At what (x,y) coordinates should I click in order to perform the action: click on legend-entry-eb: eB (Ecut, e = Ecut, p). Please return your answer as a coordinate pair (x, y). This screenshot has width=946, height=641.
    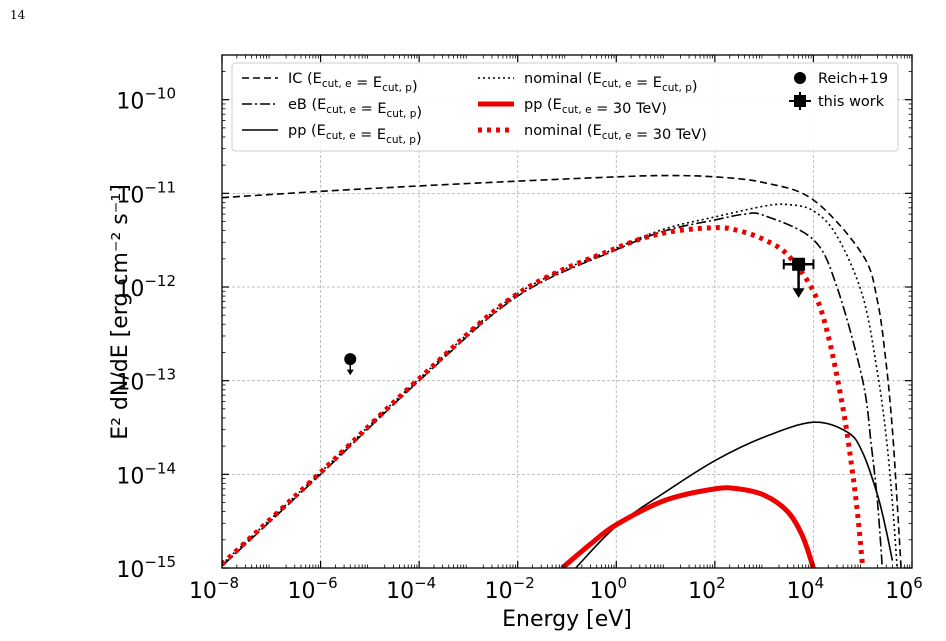
    Looking at the image, I should click on (332, 109).